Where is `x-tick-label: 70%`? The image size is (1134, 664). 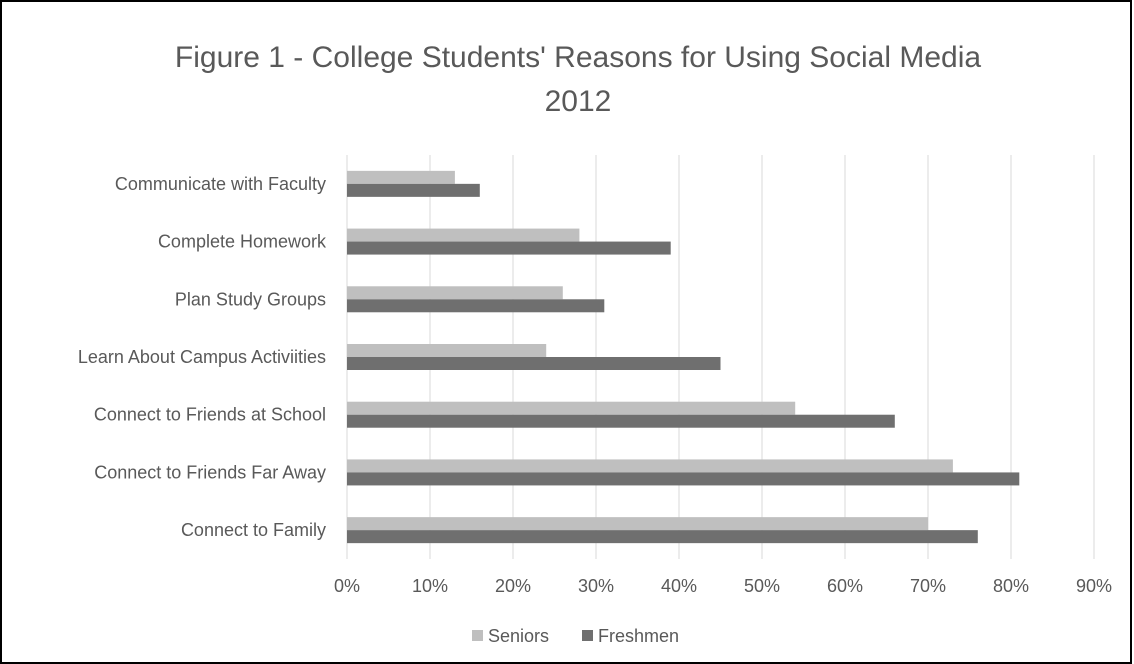
x-tick-label: 70% is located at coordinates (928, 586).